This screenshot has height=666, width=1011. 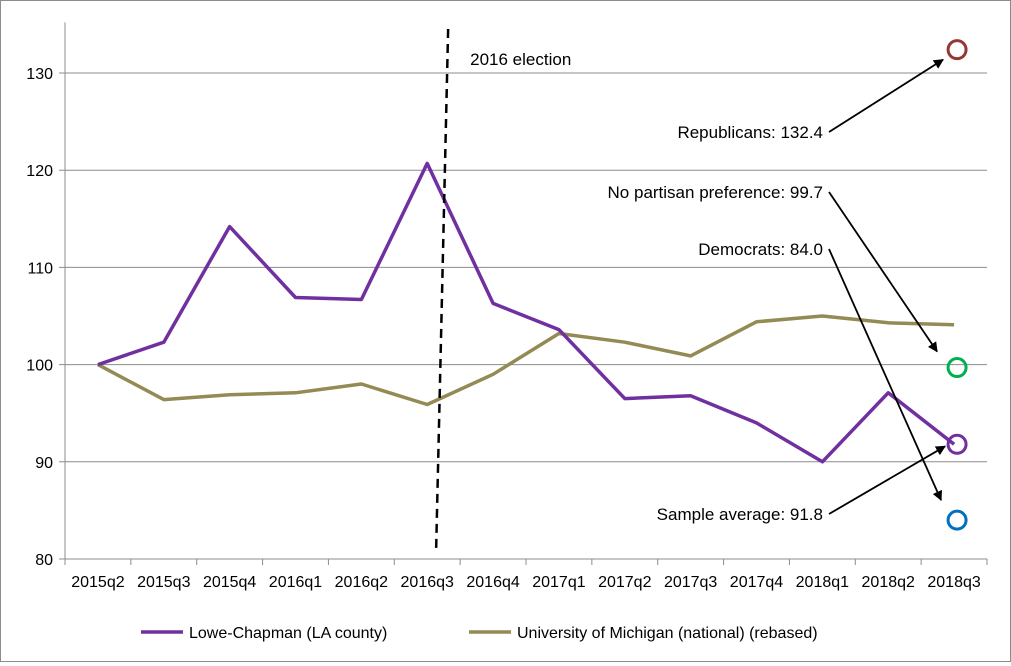 I want to click on point-label-0: Republicans: 132.4, so click(x=750, y=132).